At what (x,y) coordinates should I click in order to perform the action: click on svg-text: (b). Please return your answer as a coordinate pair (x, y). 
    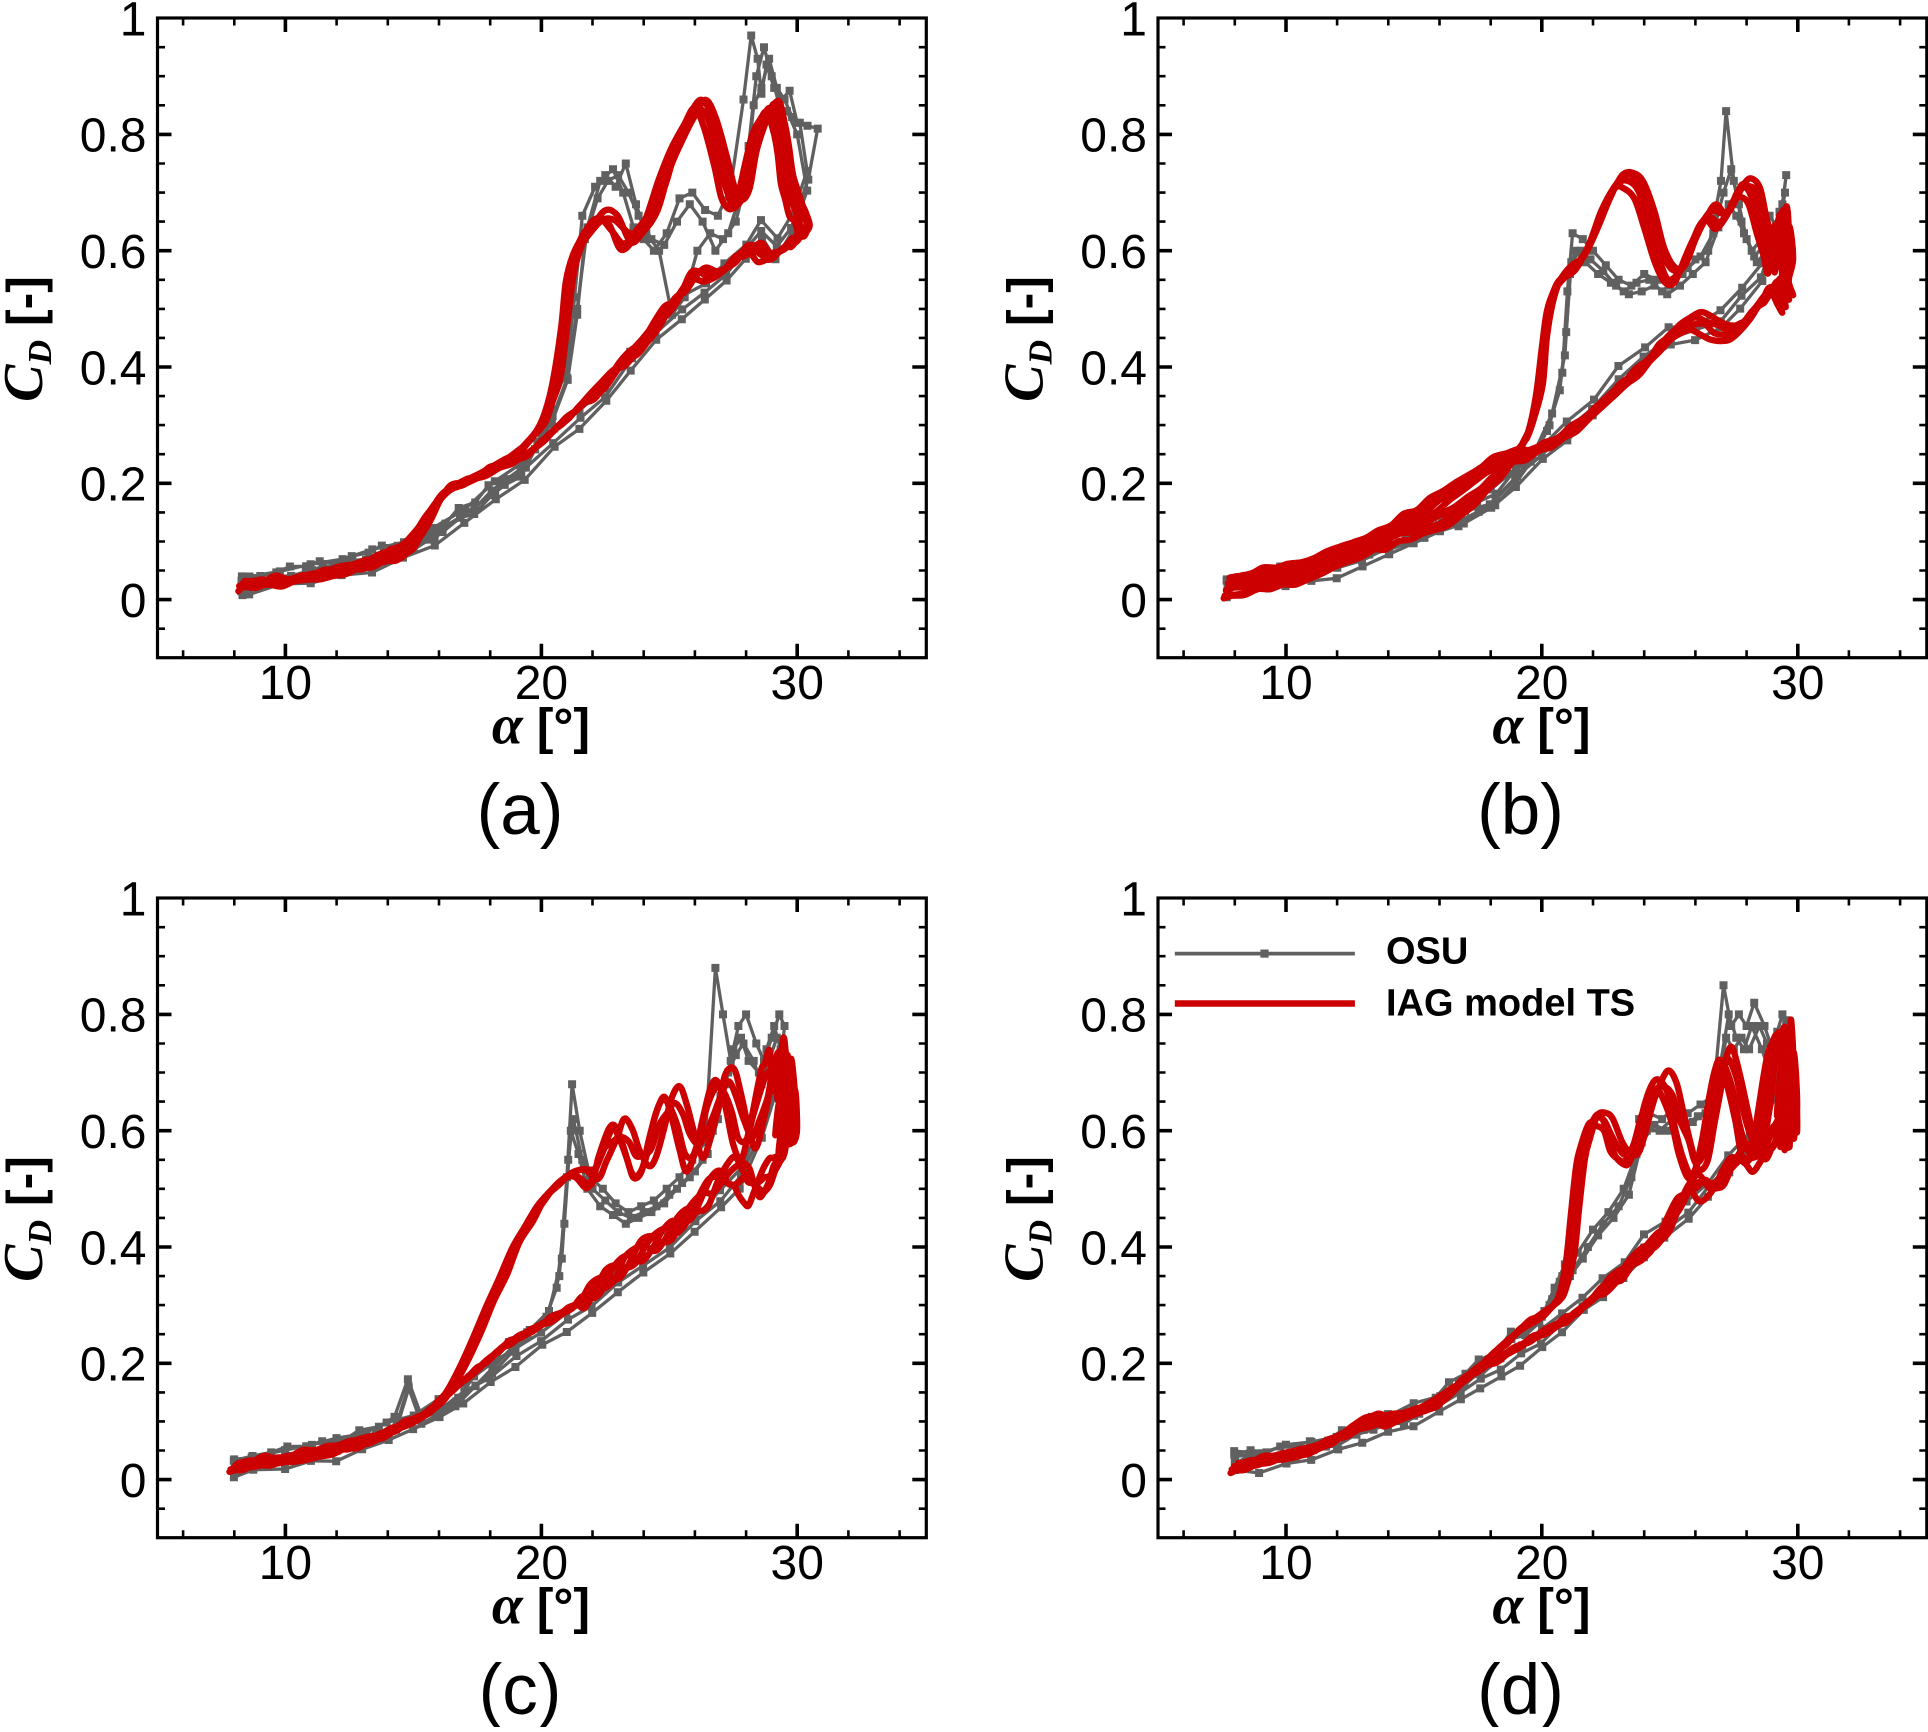
    Looking at the image, I should click on (1520, 810).